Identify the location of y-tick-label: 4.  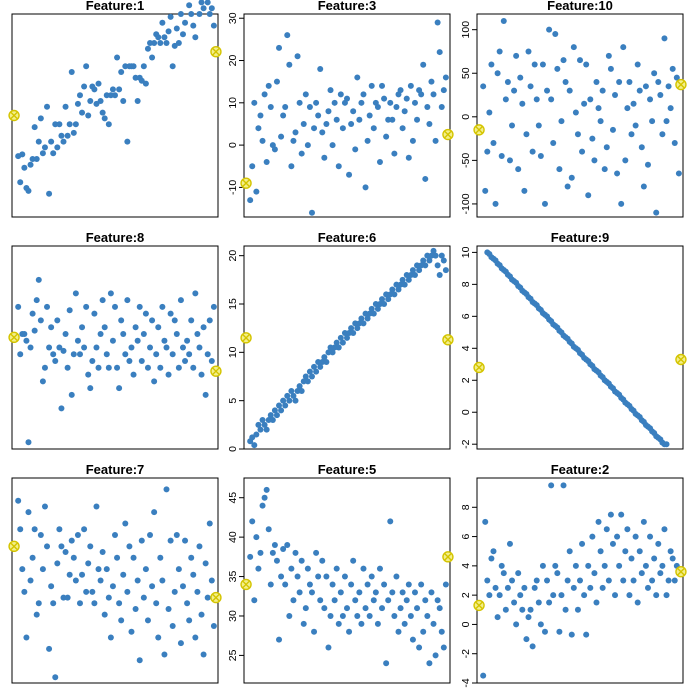
(466, 566).